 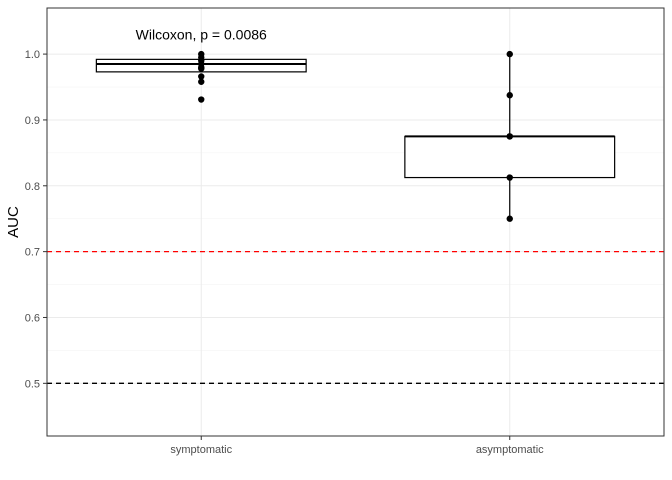 What do you see at coordinates (32, 187) in the screenshot?
I see `y-tick-label: 0.8` at bounding box center [32, 187].